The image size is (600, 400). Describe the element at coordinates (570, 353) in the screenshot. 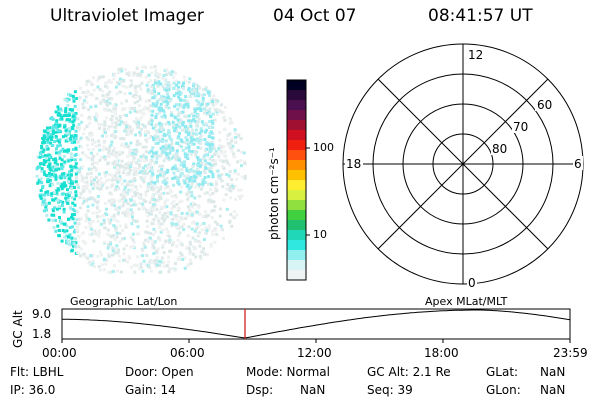

I see `xtick-2359: 23:59` at that location.